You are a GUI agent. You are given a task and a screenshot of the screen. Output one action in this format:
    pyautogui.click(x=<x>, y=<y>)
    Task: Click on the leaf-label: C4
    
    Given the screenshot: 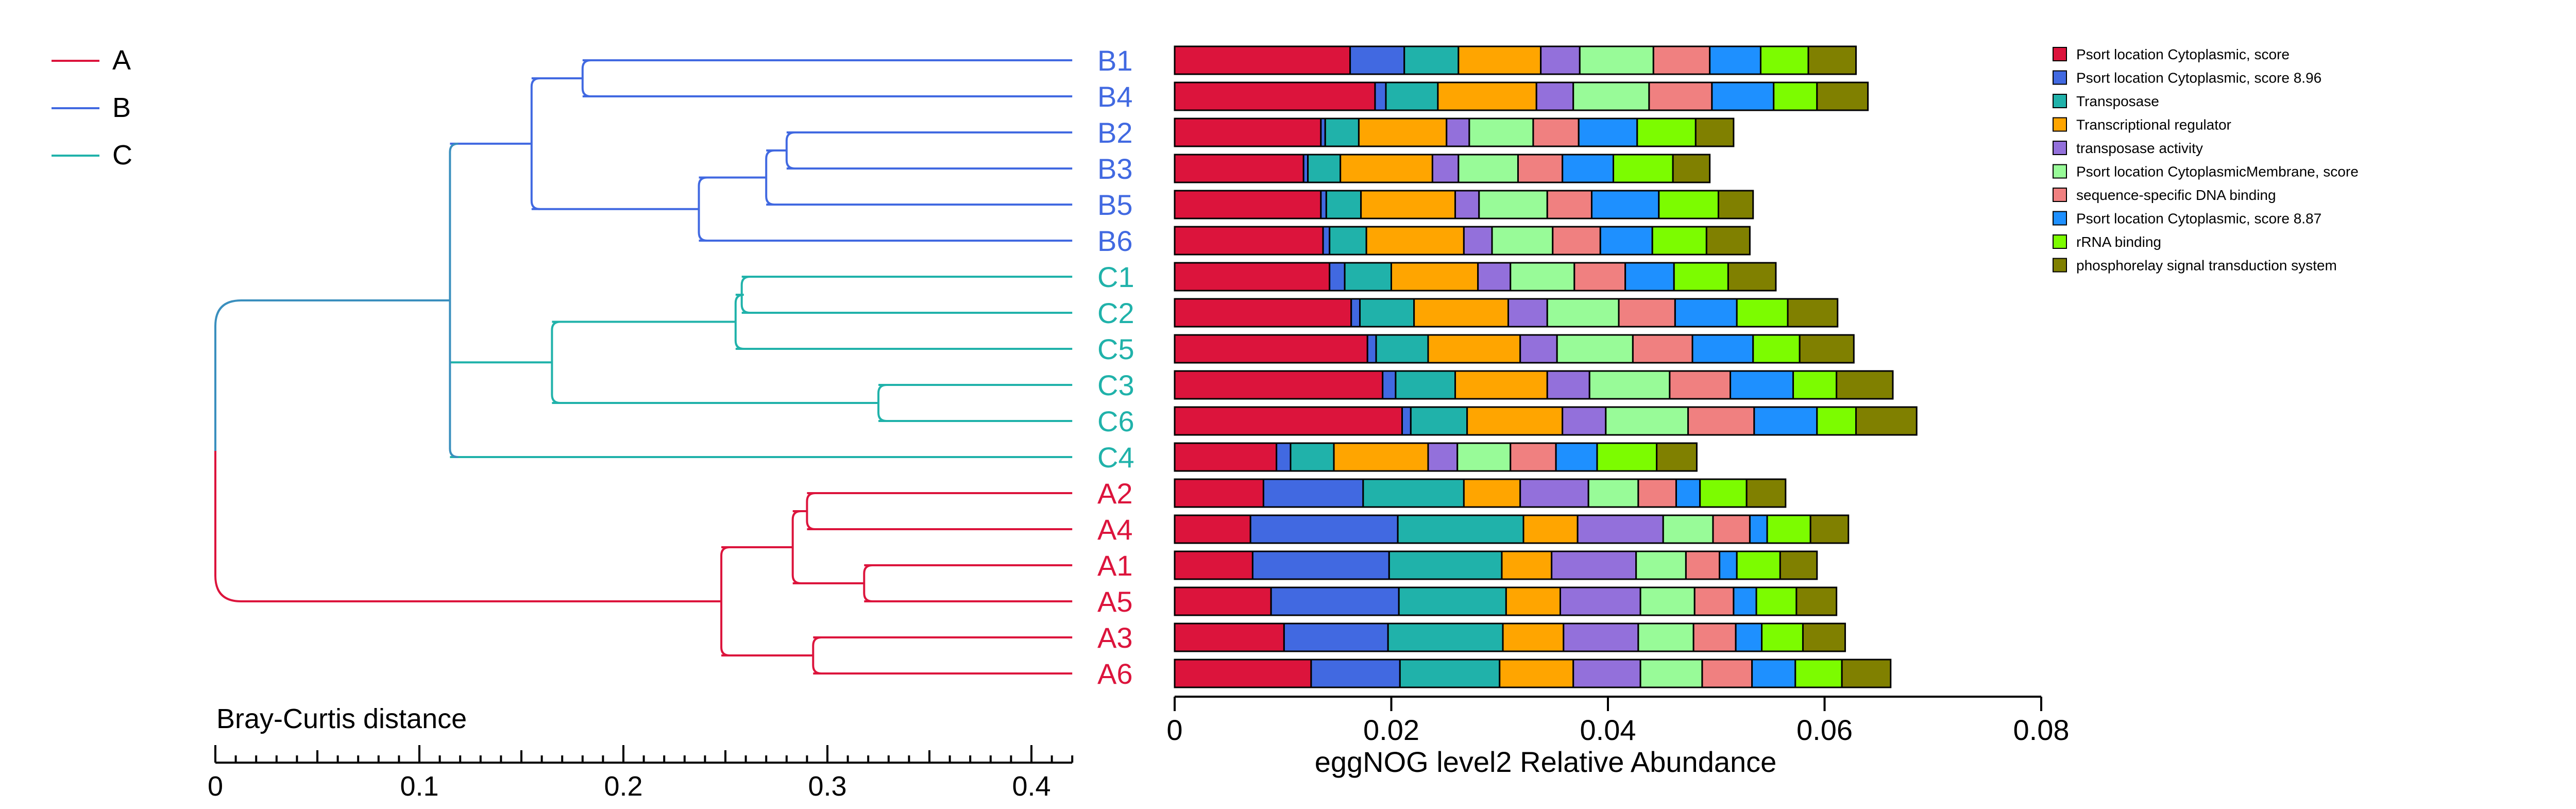 What is the action you would take?
    pyautogui.click(x=1115, y=457)
    